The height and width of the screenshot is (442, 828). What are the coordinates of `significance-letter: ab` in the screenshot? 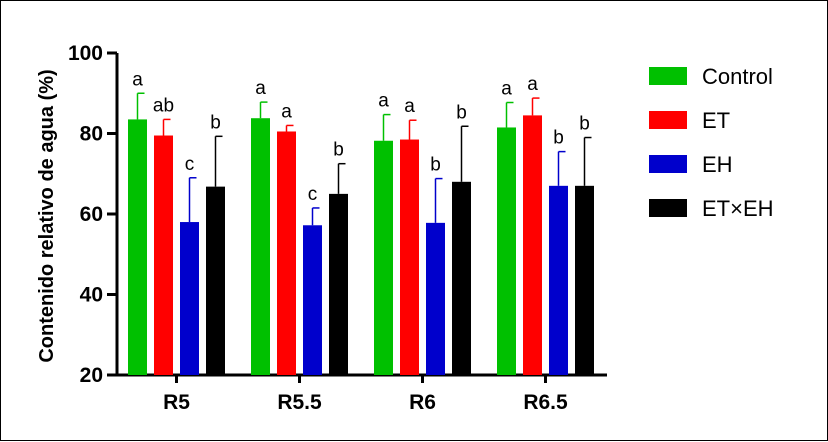 It's located at (163, 105).